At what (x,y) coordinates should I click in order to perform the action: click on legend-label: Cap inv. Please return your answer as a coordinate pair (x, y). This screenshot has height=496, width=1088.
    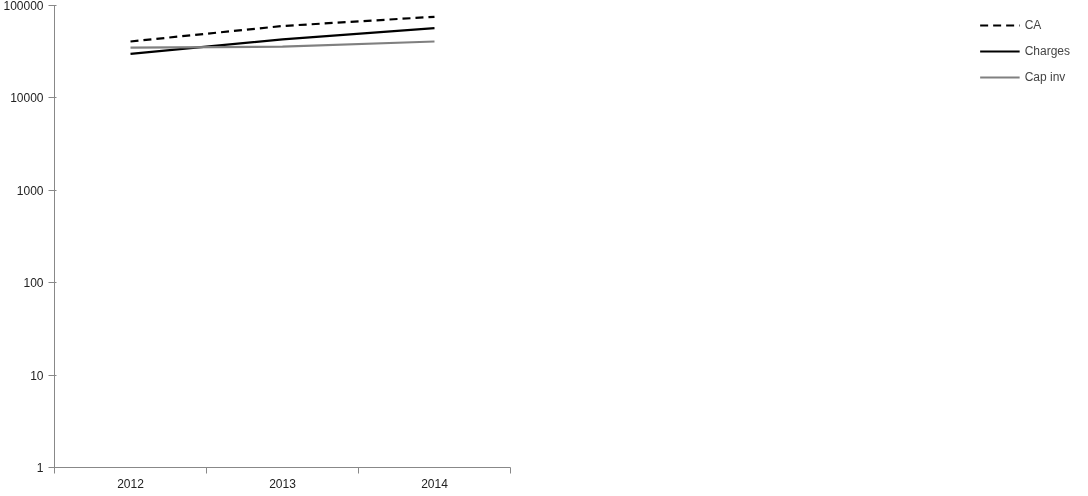
    Looking at the image, I should click on (1045, 77).